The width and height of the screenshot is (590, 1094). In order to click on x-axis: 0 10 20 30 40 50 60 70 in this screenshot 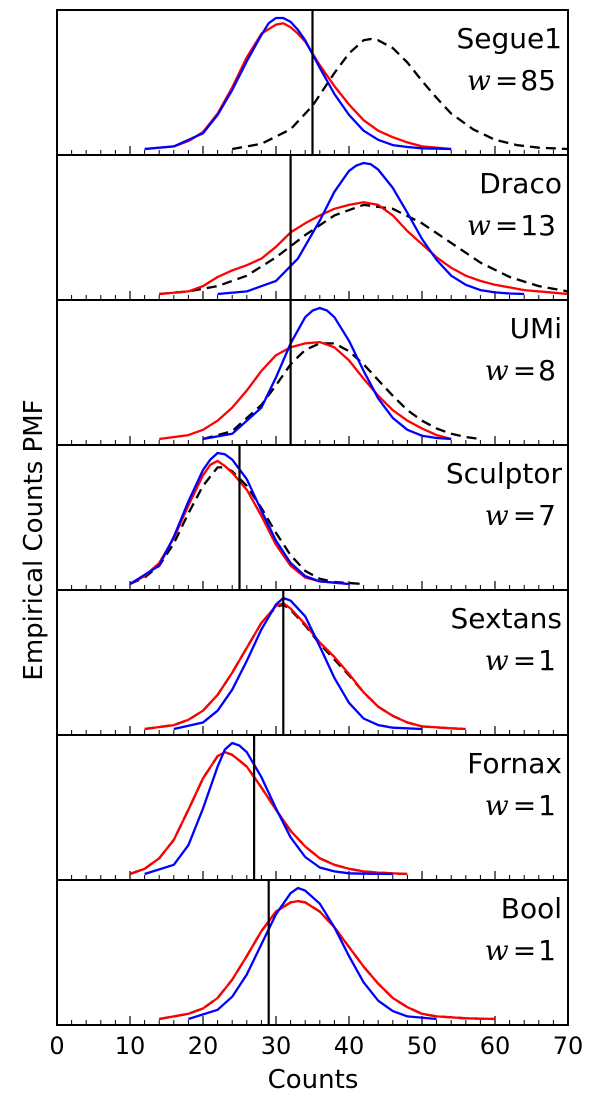, I will do `click(316, 1046)`.